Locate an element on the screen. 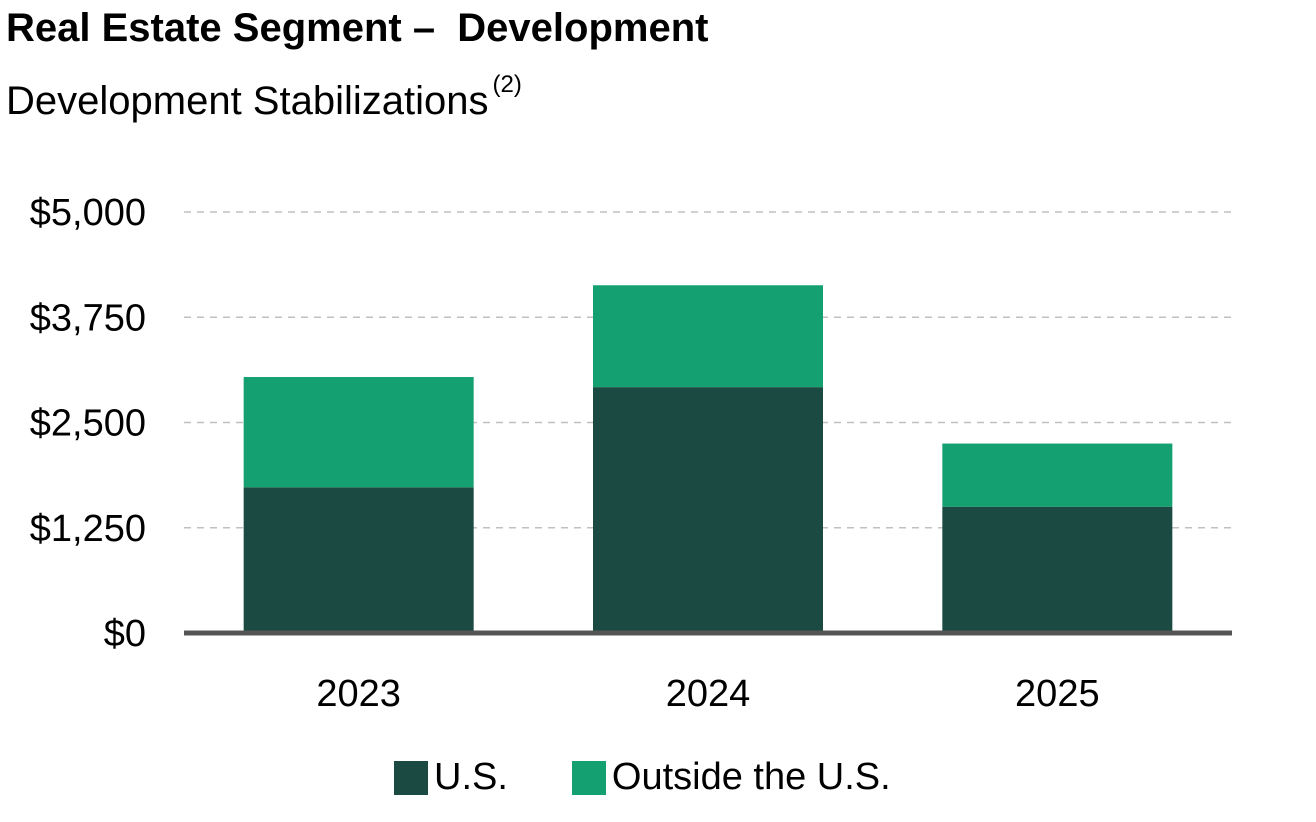 The height and width of the screenshot is (822, 1316). bar-outside-2025 is located at coordinates (1057, 475).